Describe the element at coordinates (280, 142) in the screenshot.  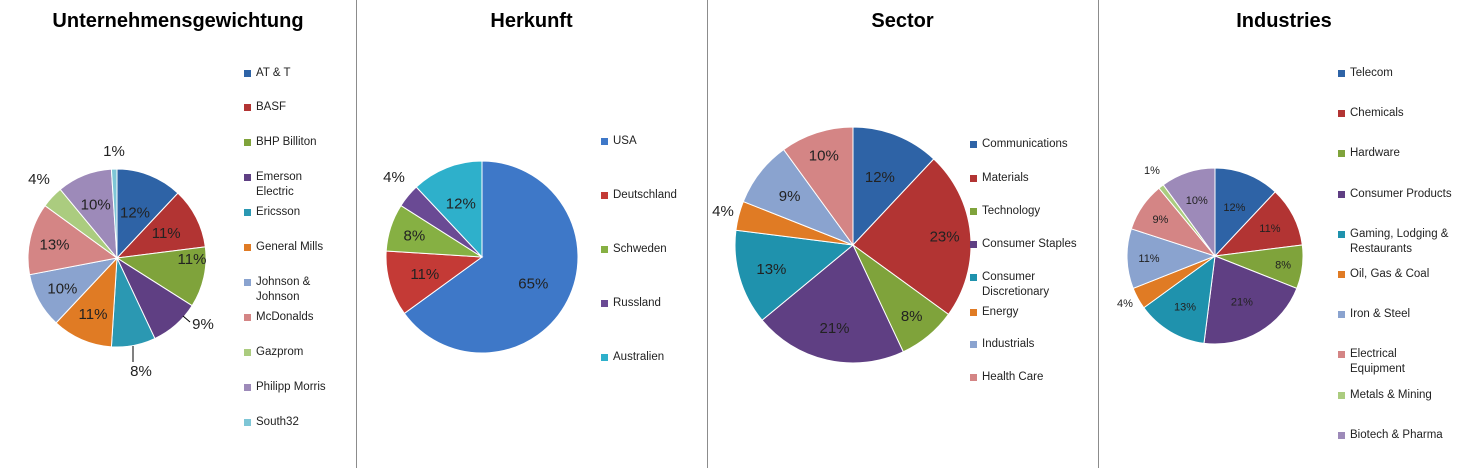
I see `legend-item-bhp-billiton: BHP Billiton` at that location.